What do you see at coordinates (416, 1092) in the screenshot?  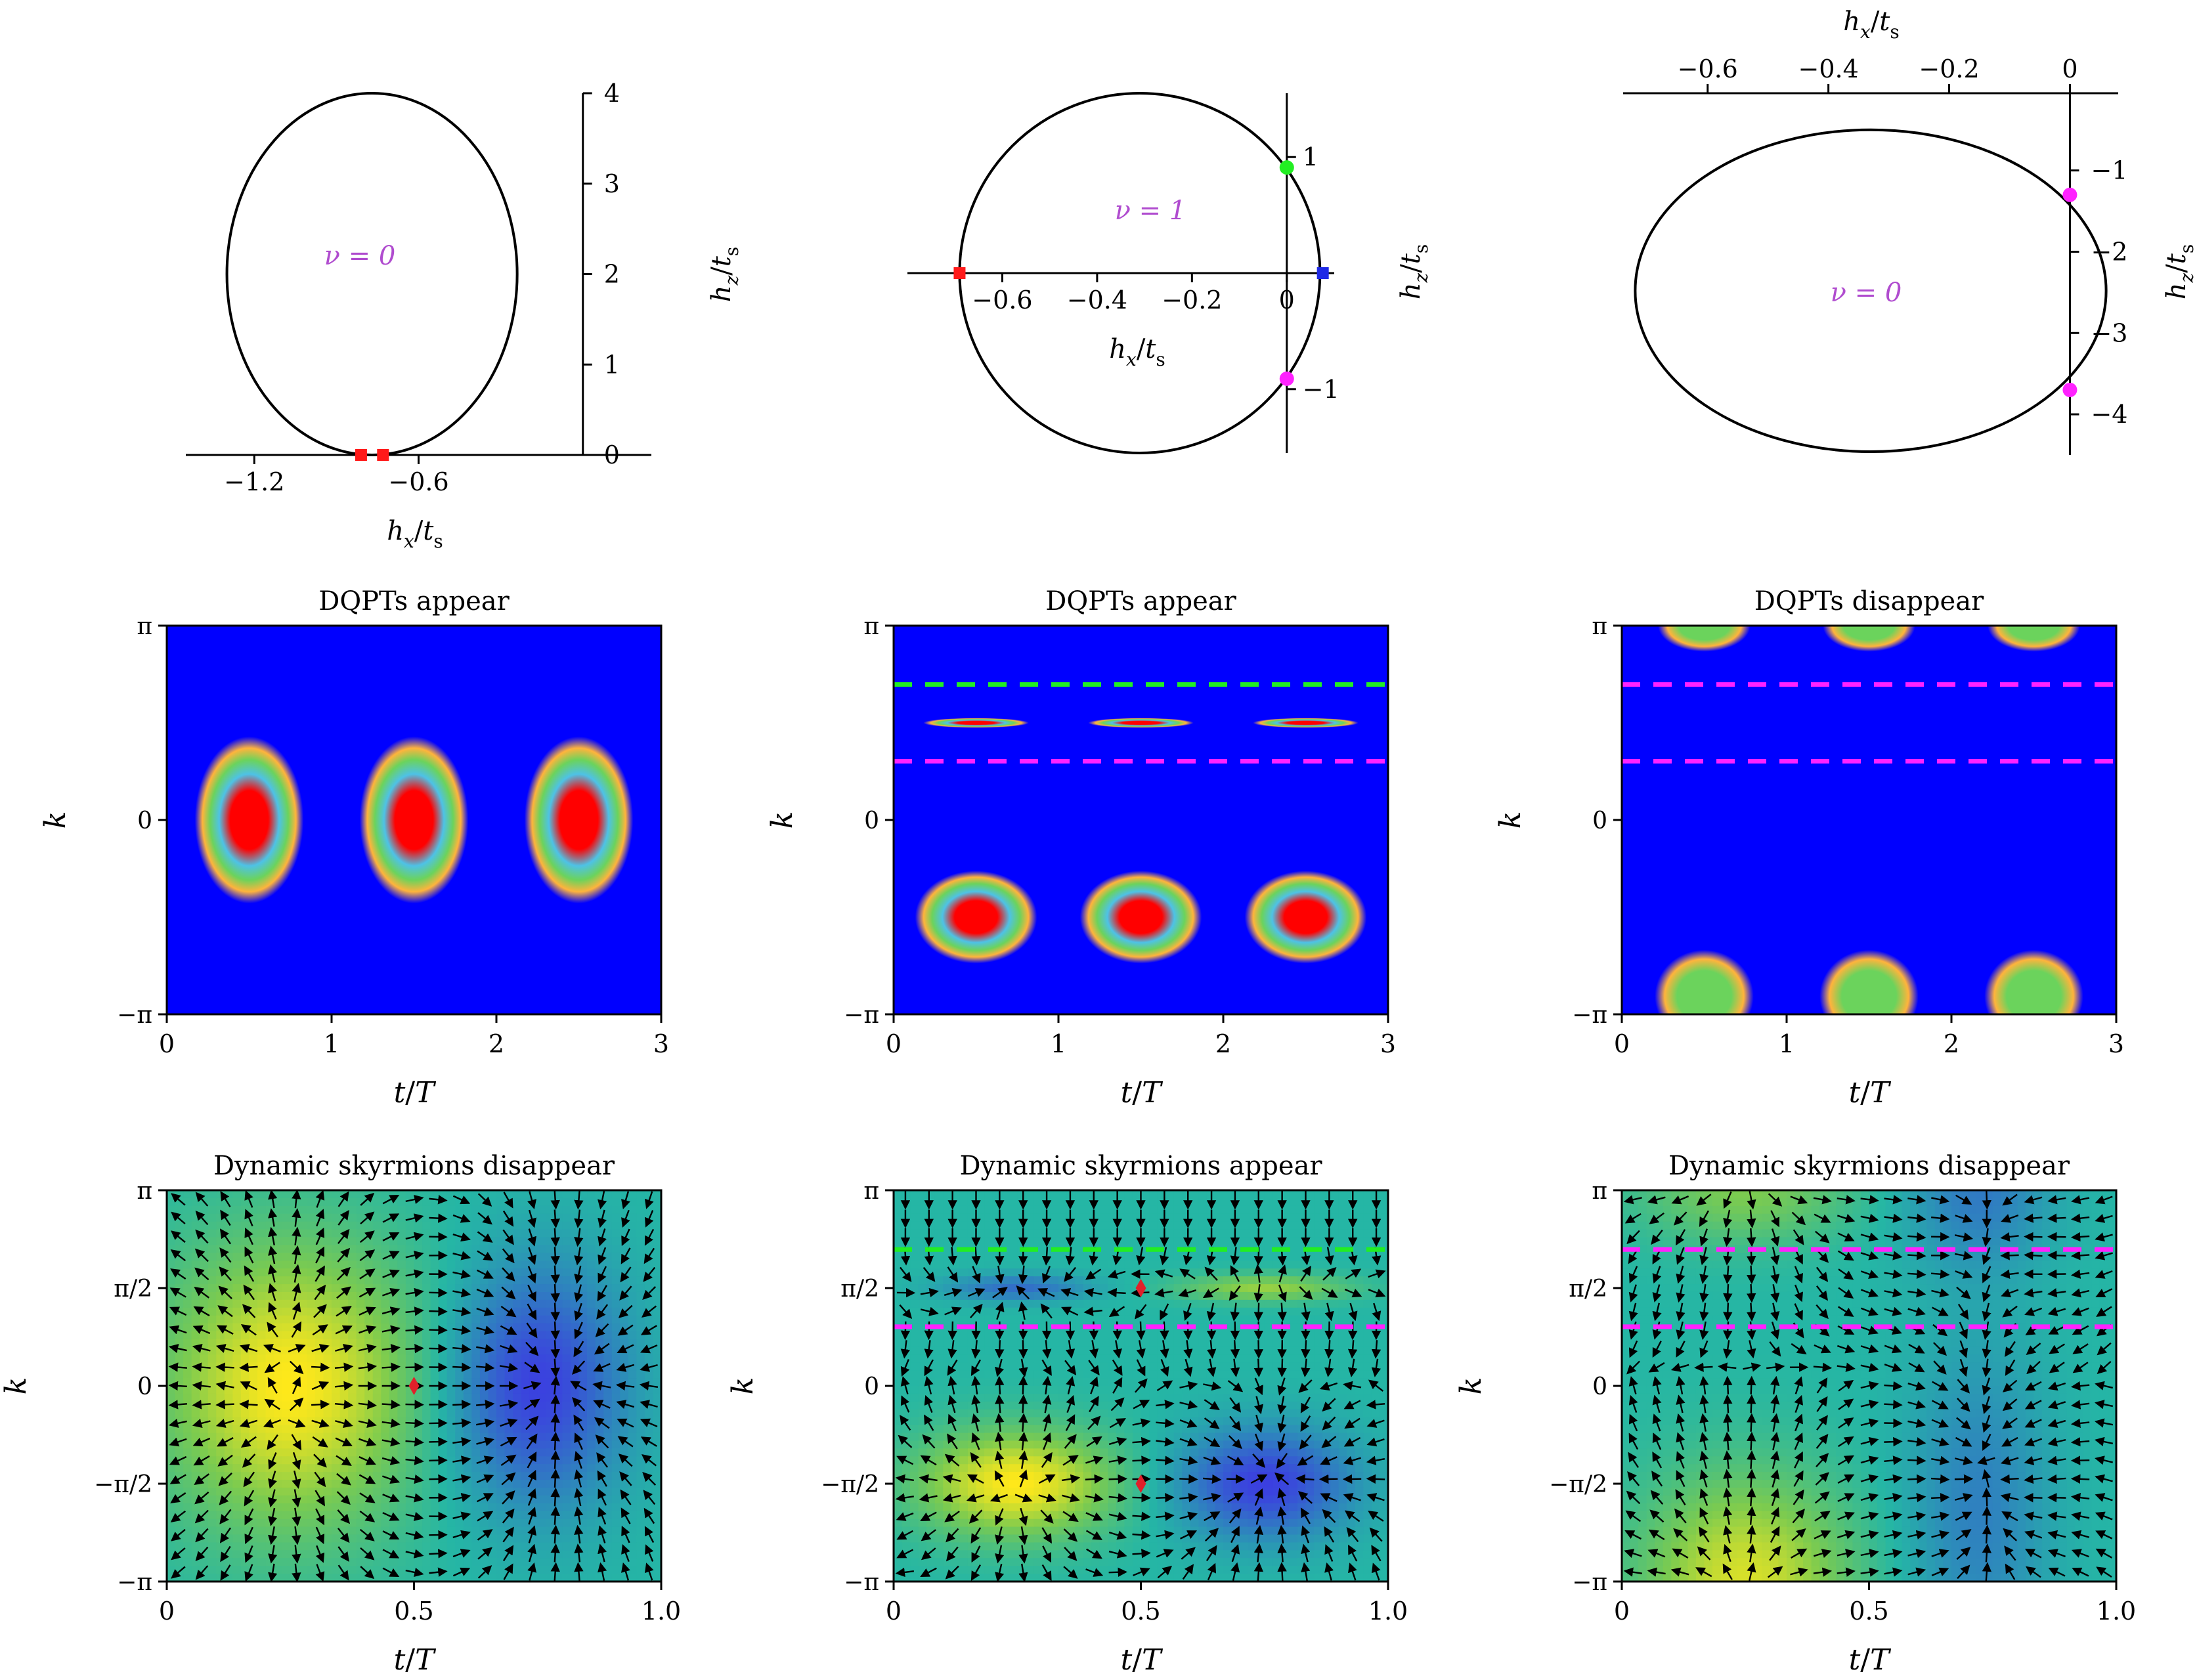 I see `x-axis-label: t/T` at bounding box center [416, 1092].